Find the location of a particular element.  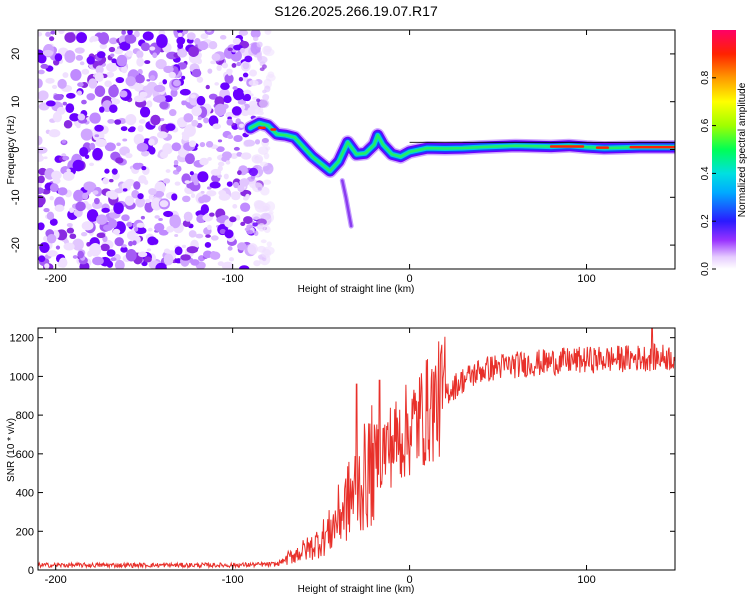

spectrogram-ylabel: Frequency (Hz) is located at coordinates (11, 150).